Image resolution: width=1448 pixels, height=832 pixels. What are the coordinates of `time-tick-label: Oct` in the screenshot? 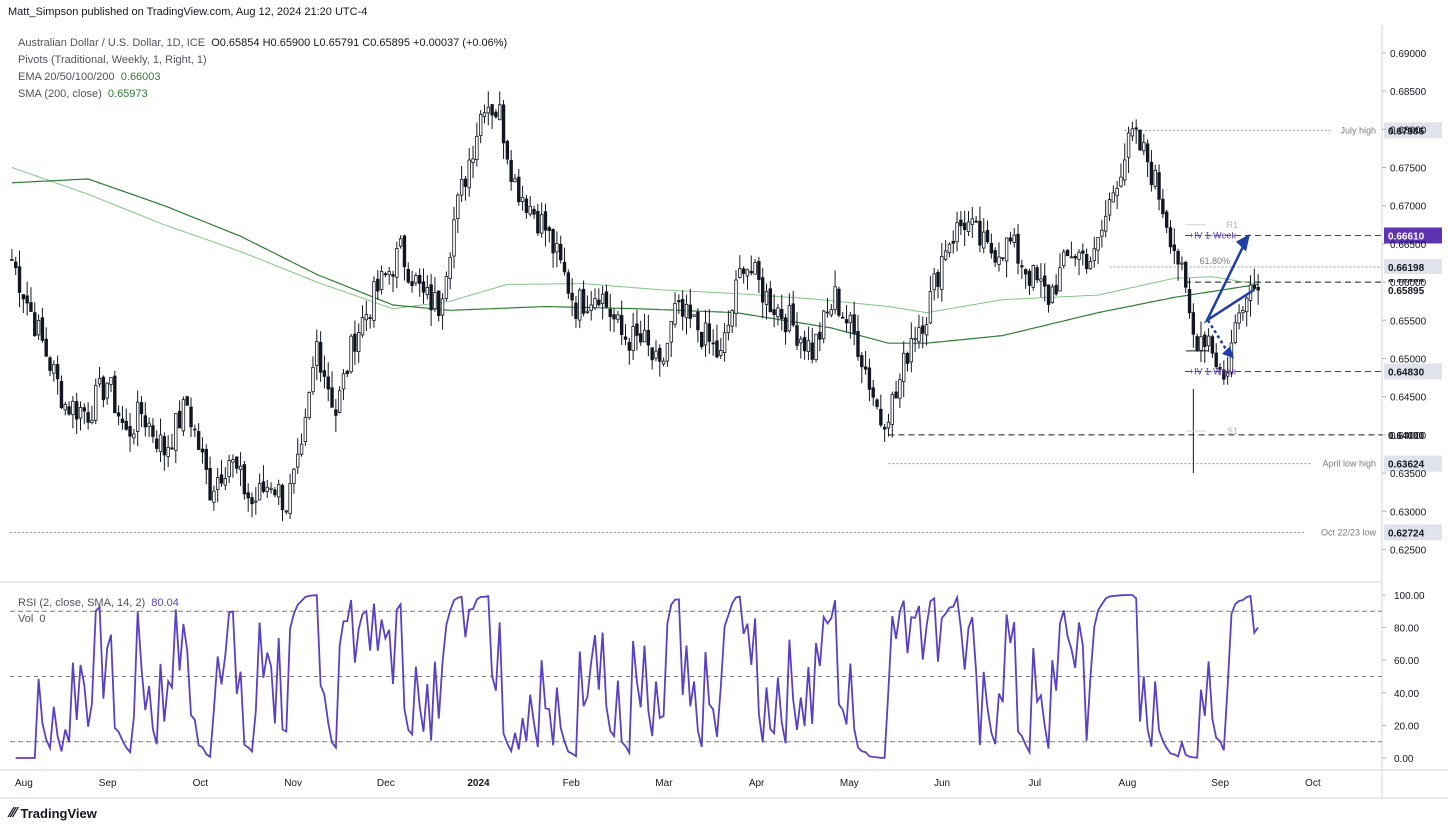 It's located at (201, 783).